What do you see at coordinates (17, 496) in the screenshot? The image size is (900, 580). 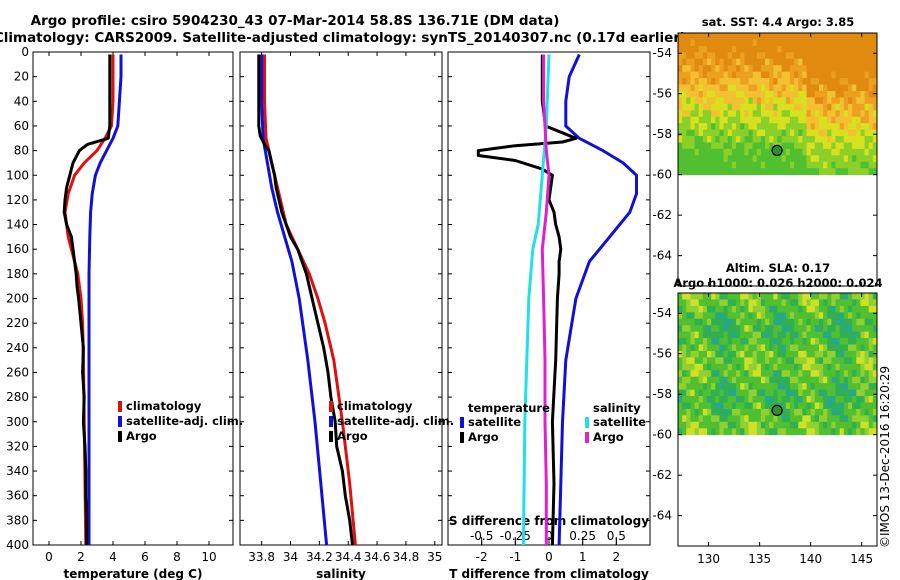 I see `y-tick-label: 360` at bounding box center [17, 496].